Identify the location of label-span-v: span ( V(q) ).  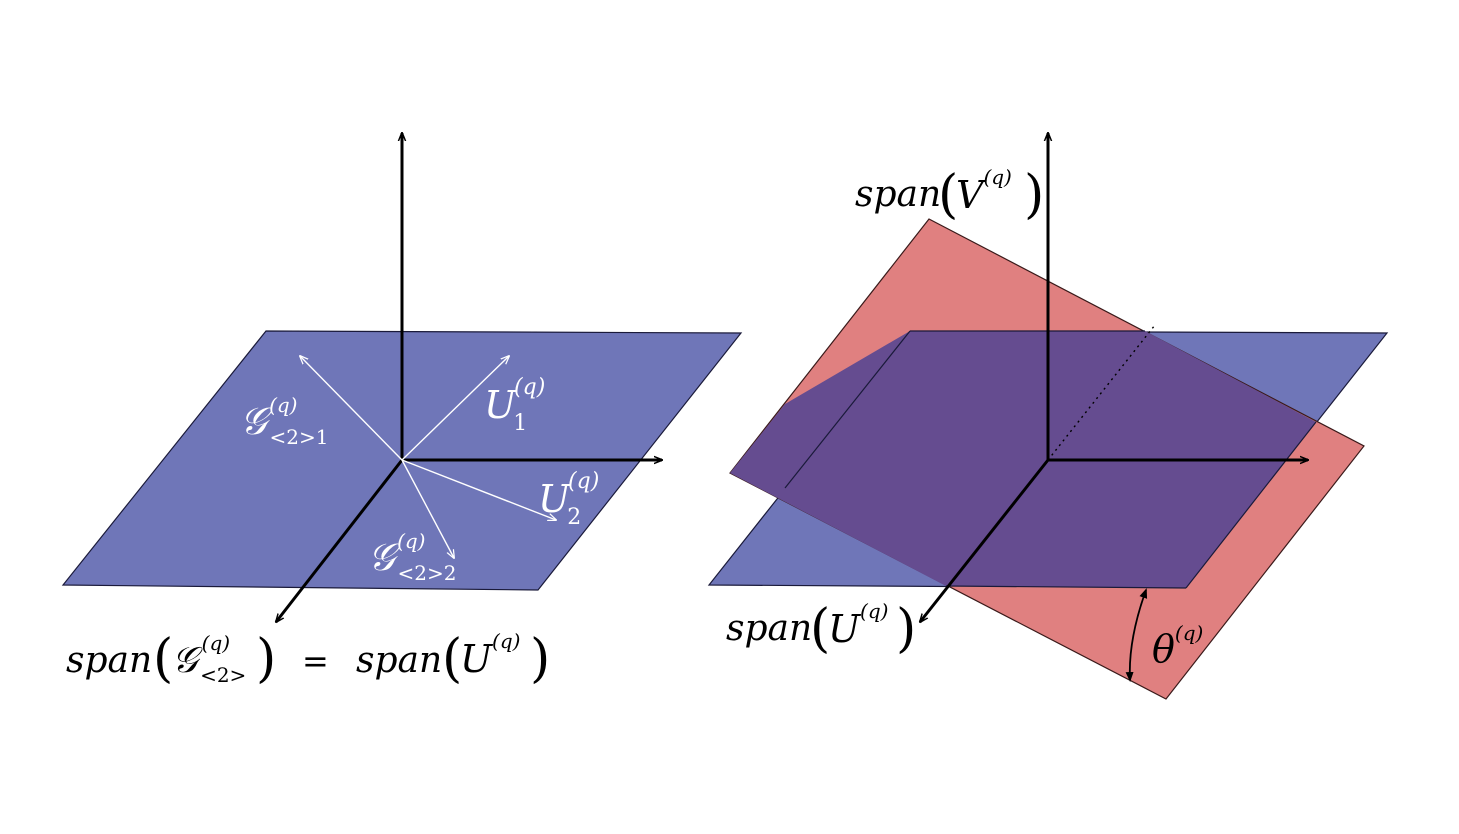
(949, 195).